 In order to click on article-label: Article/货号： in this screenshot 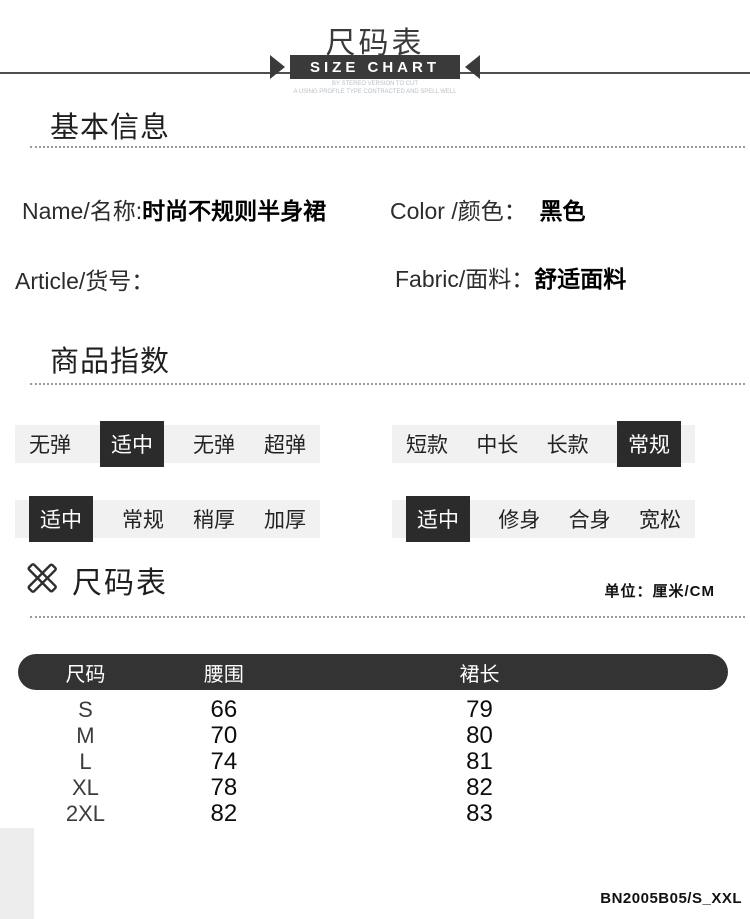, I will do `click(85, 281)`.